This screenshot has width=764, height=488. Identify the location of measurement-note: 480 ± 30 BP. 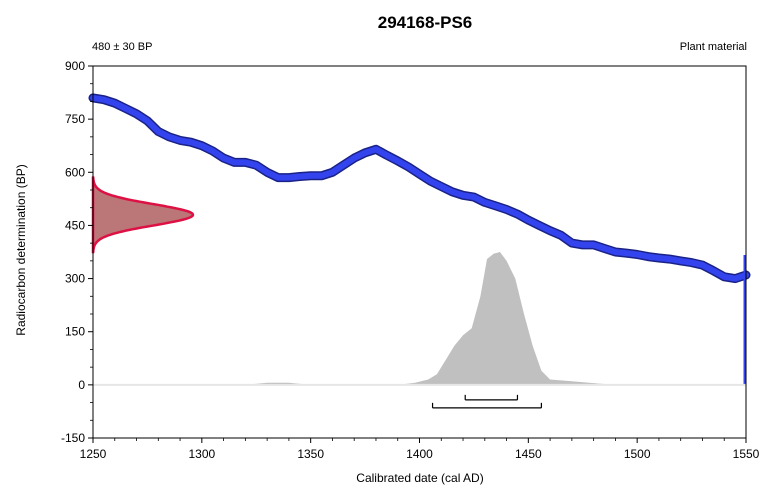
(122, 47).